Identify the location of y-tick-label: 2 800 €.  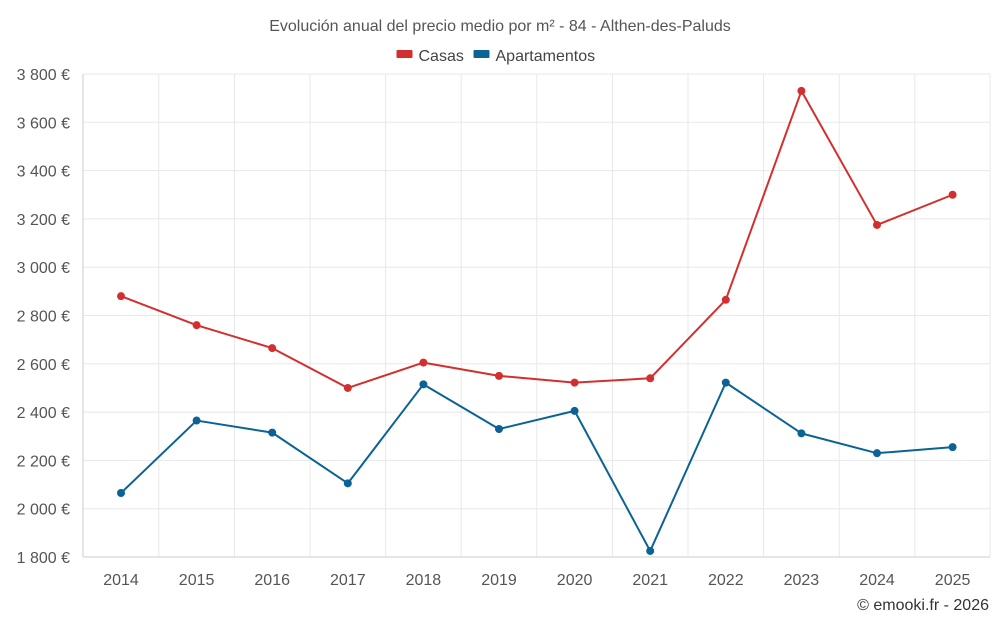
(43, 317).